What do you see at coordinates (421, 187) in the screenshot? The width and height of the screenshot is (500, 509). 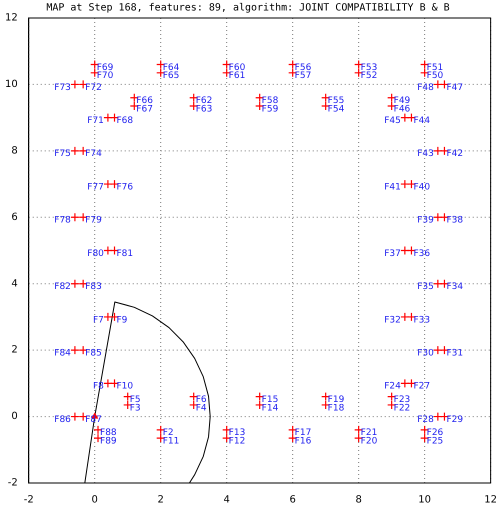 I see `data-label: F40` at bounding box center [421, 187].